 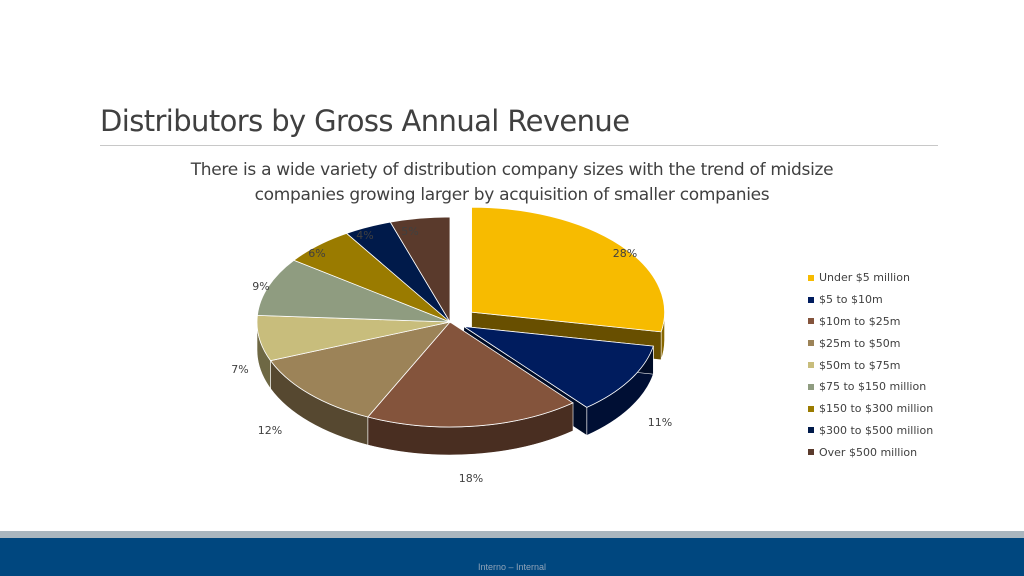 I want to click on slice-label-under-5-million: 28%, so click(x=625, y=253).